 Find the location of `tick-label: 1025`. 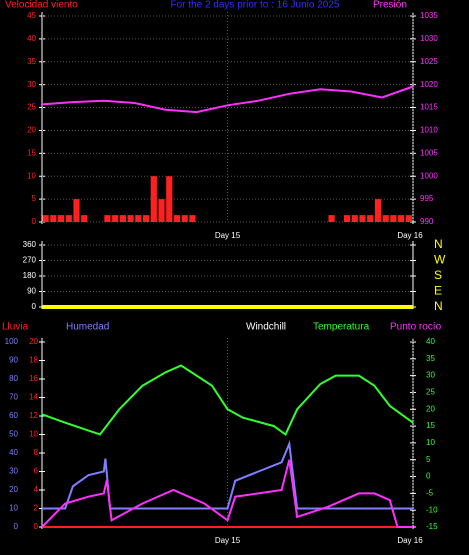

tick-label: 1025 is located at coordinates (429, 61).